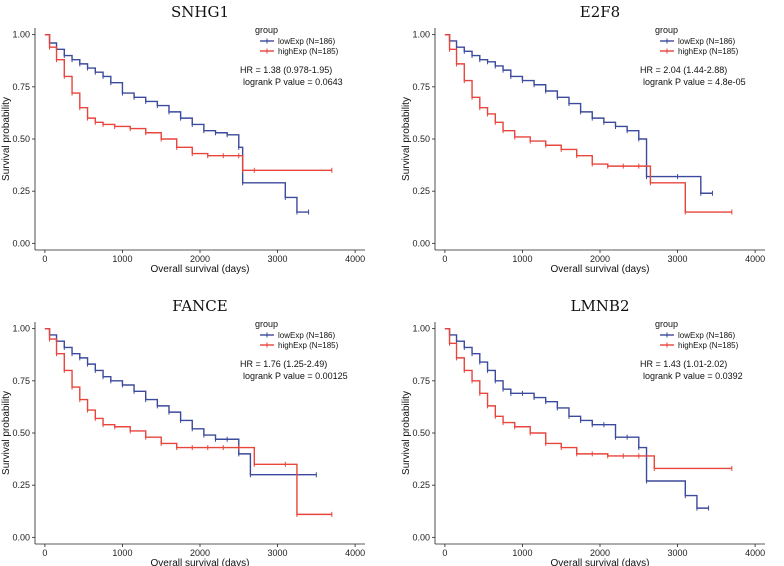  Describe the element at coordinates (693, 376) in the screenshot. I see `stat-annotation: logrank P value = 0.0392` at that location.